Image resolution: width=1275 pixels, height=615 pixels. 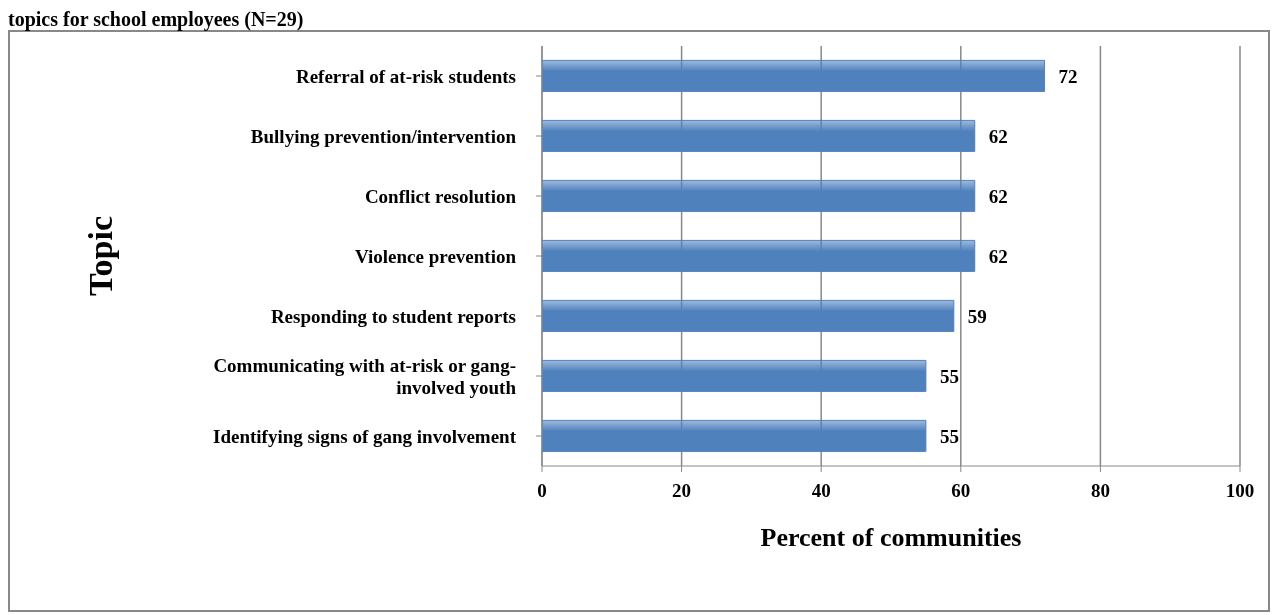 I want to click on y-tick-label: Referral of at-risk students, so click(x=405, y=76).